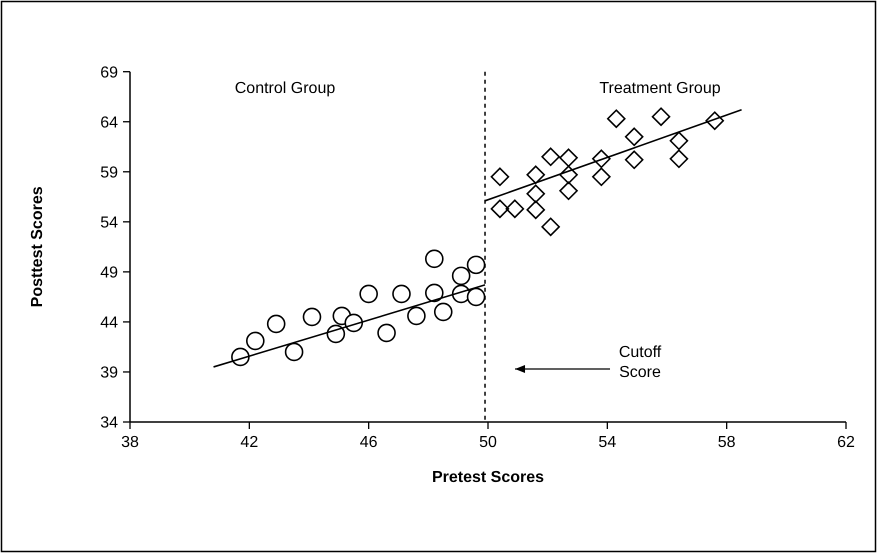 This screenshot has height=553, width=877. I want to click on y-tick-label: 64, so click(109, 123).